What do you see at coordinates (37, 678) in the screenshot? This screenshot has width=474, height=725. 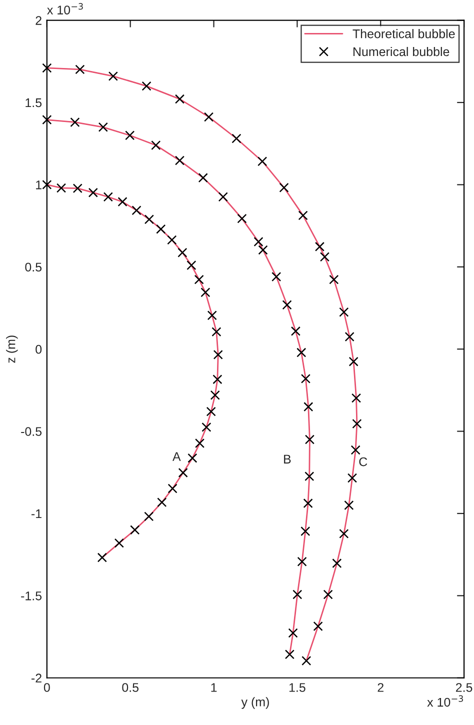 I see `y-tick-label: -2` at bounding box center [37, 678].